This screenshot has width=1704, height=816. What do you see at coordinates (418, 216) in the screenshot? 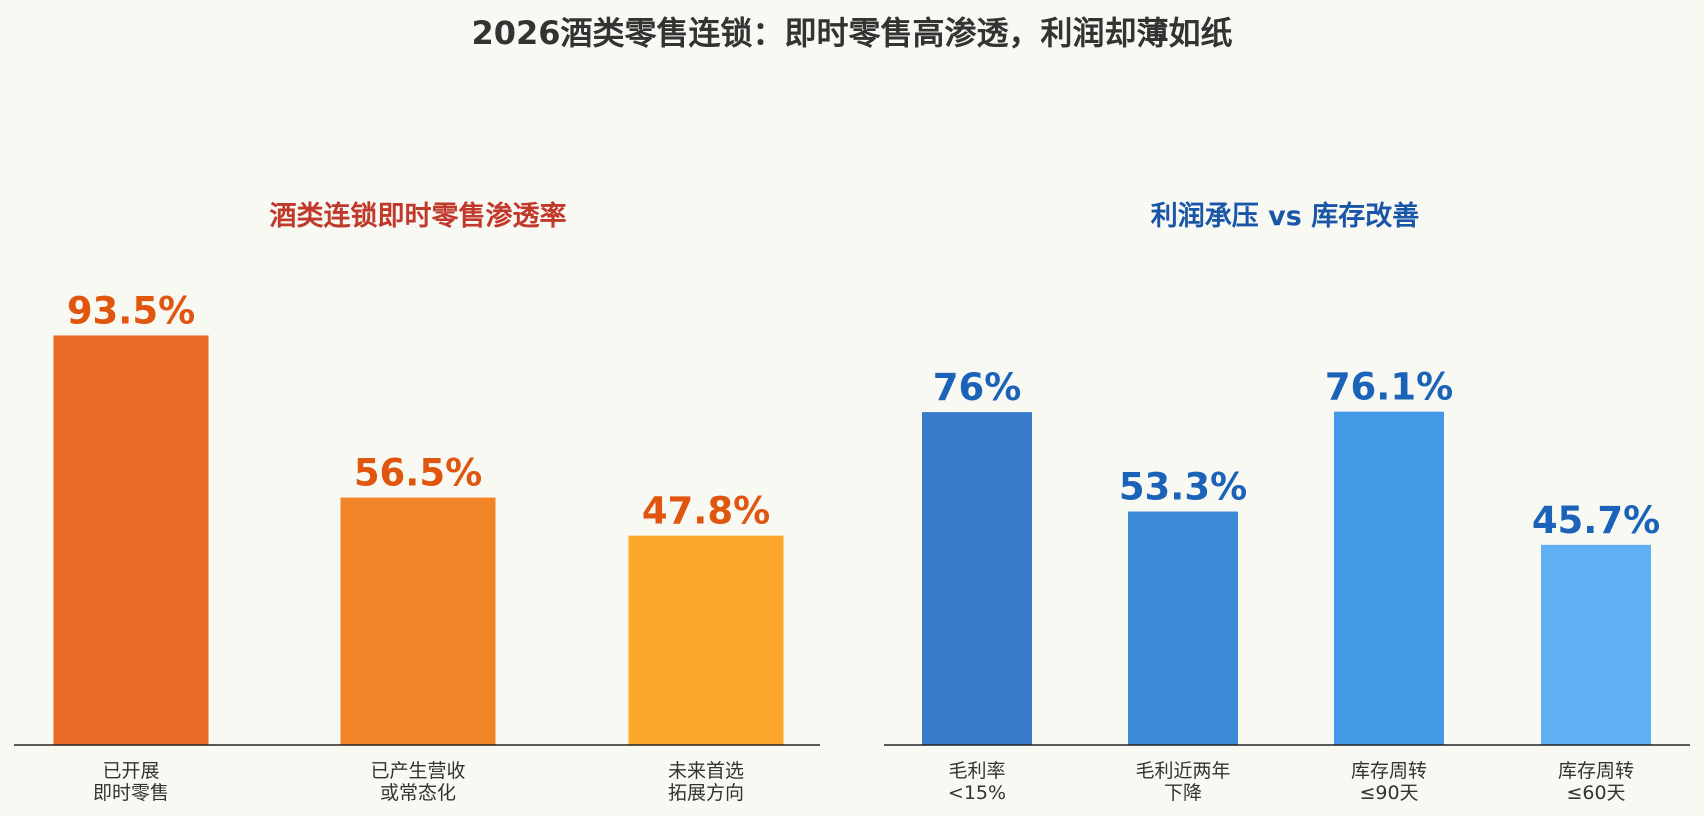
I see `left-chart-subtitle: 酒类连锁即时零售渗透率` at bounding box center [418, 216].